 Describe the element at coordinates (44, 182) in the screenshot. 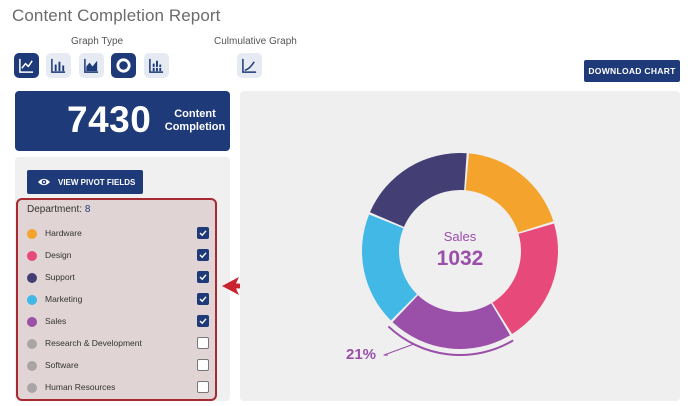

I see `eye-icon` at that location.